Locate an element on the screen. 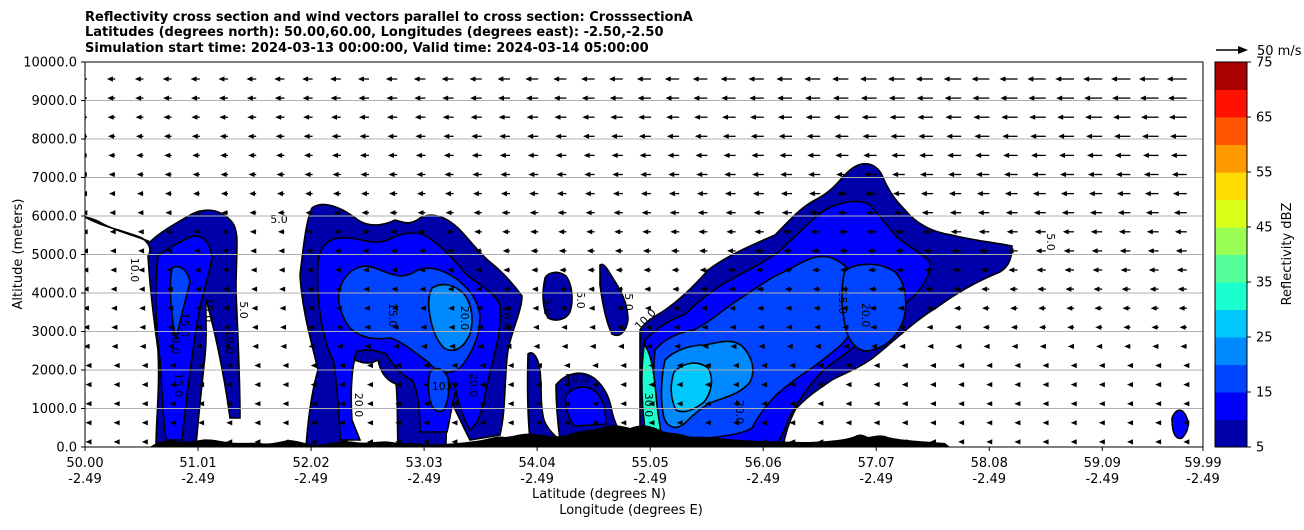 The height and width of the screenshot is (530, 1304). colorbar-tick-label: 55 is located at coordinates (1264, 173).